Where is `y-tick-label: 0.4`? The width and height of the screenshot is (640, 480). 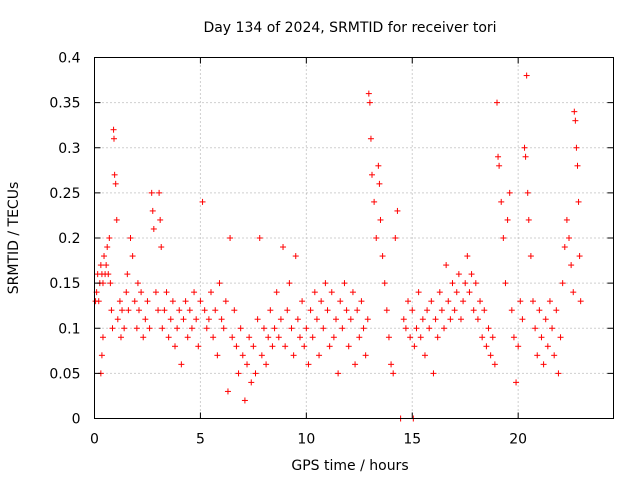
y-tick-label: 0.4 is located at coordinates (69, 59).